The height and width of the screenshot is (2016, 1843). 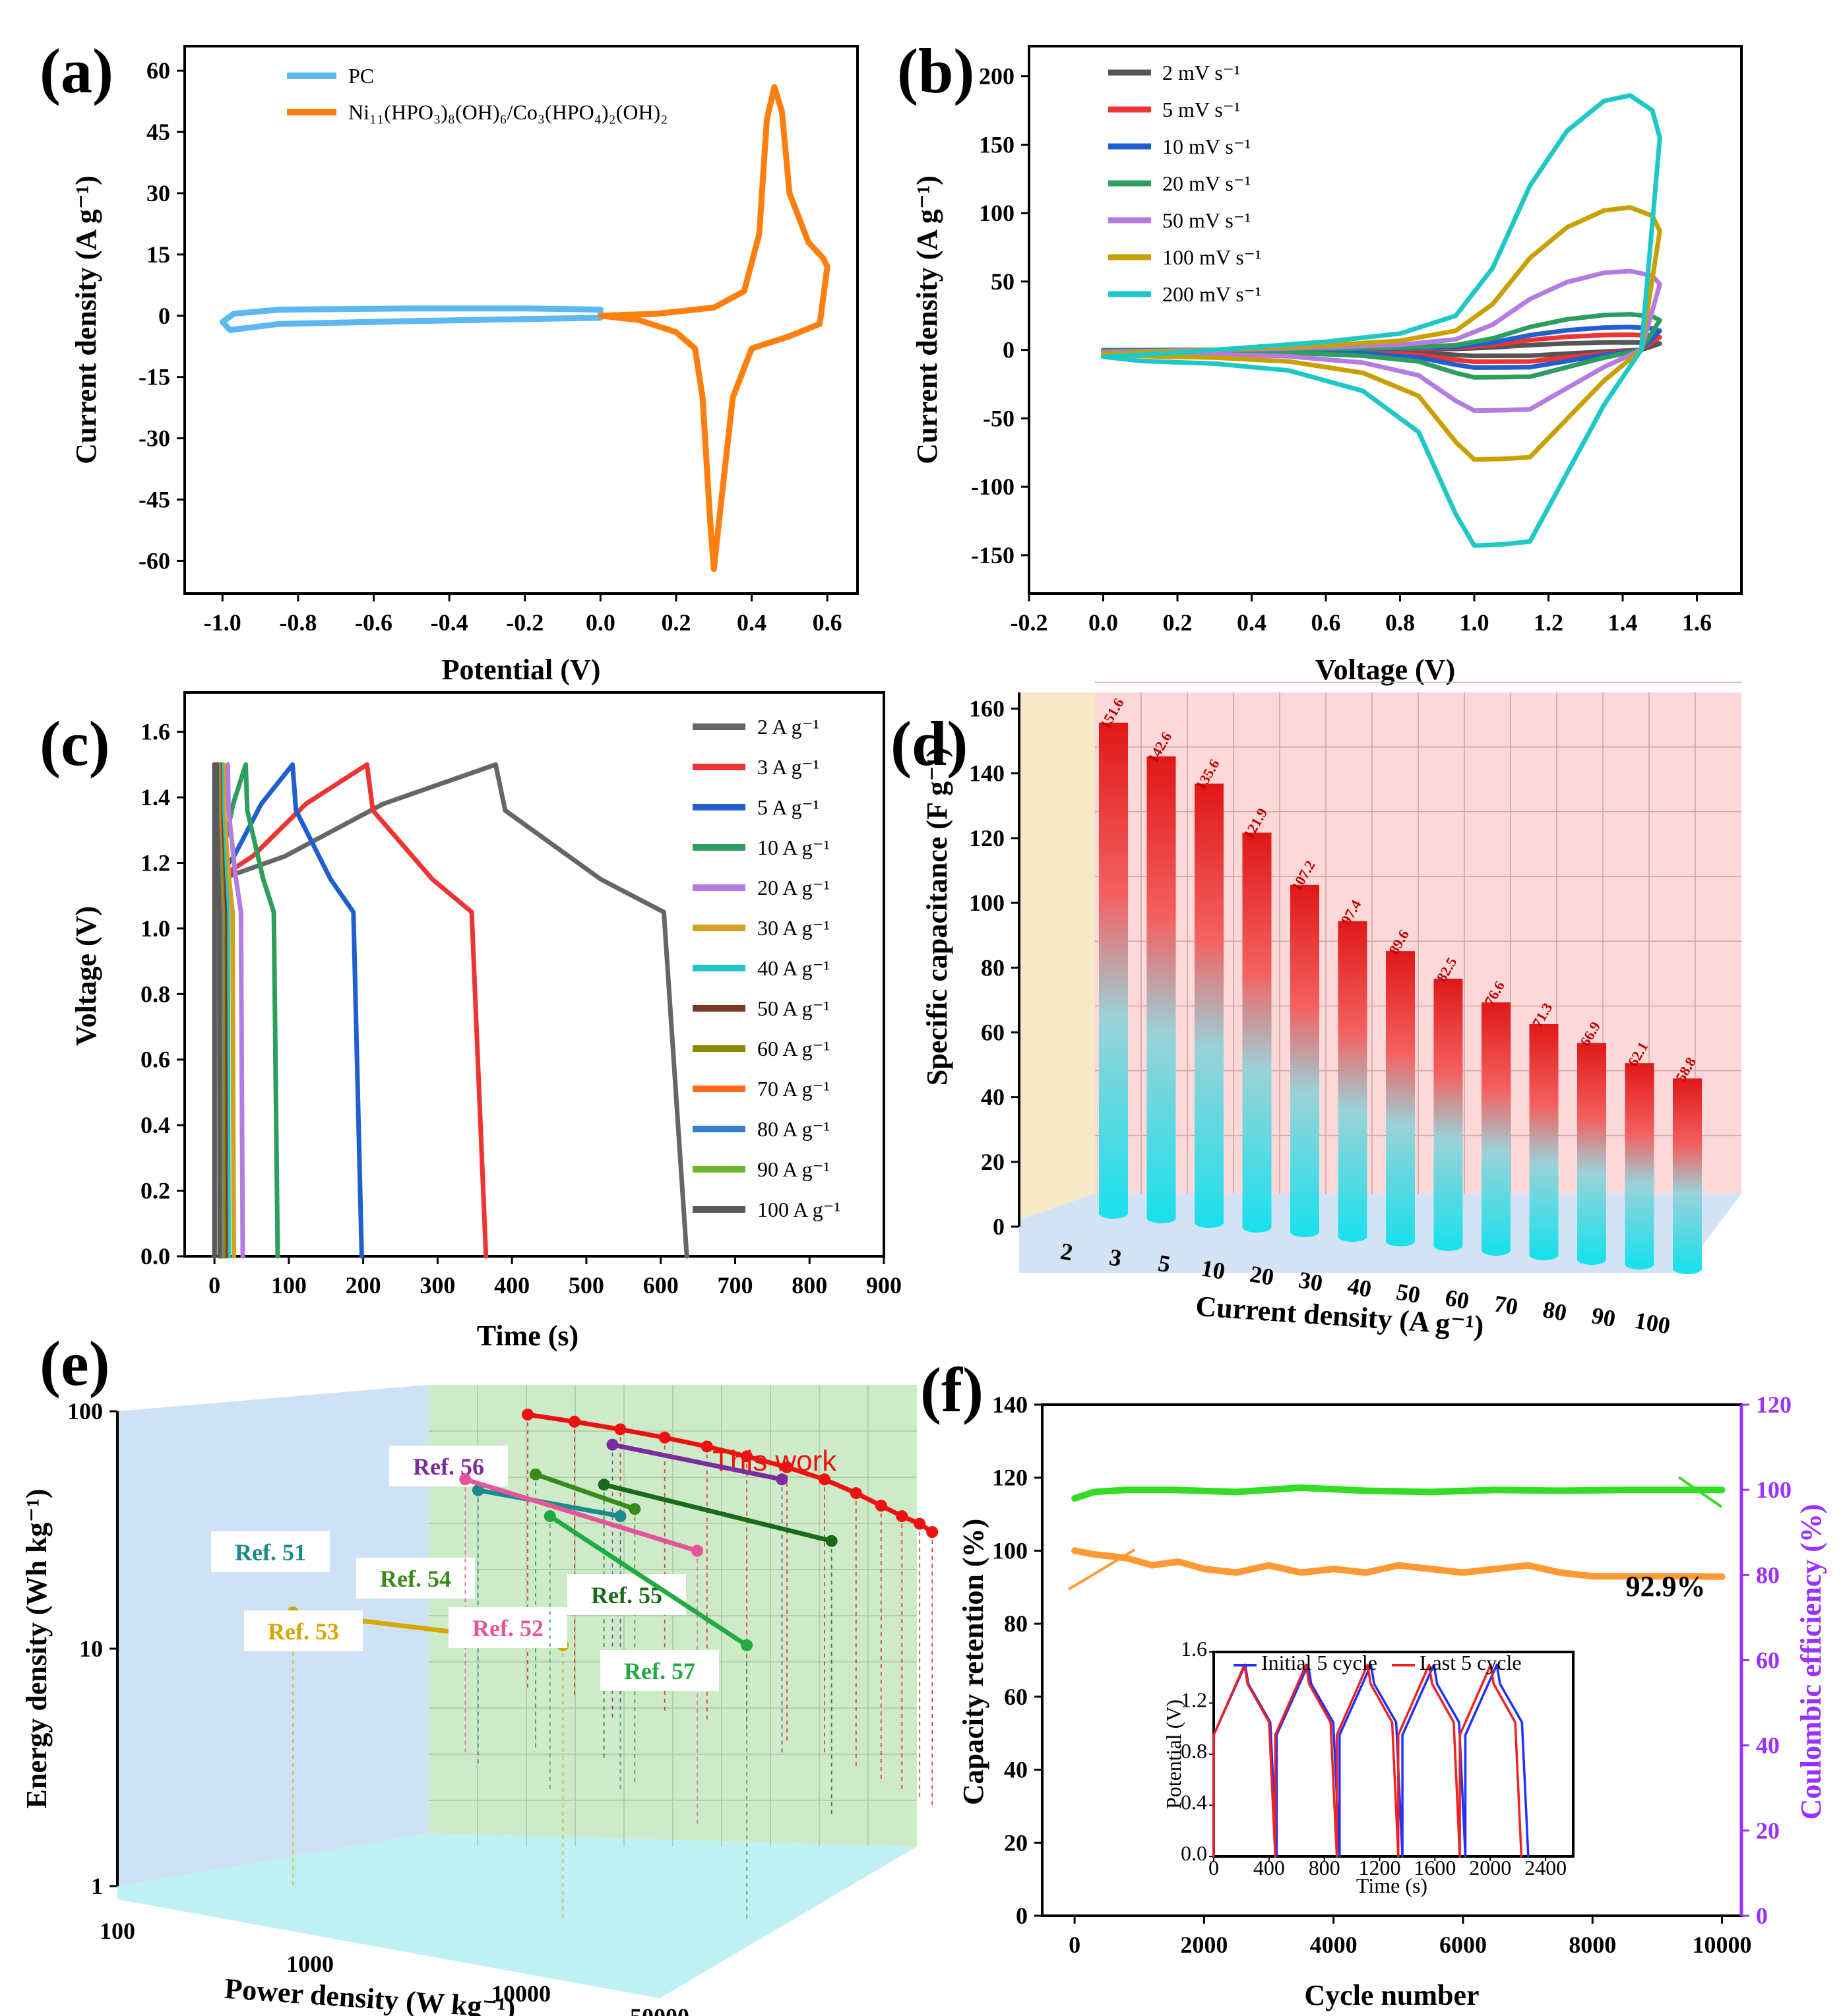 I want to click on b-legend-label: 10 mV s⁻¹, so click(x=1206, y=146).